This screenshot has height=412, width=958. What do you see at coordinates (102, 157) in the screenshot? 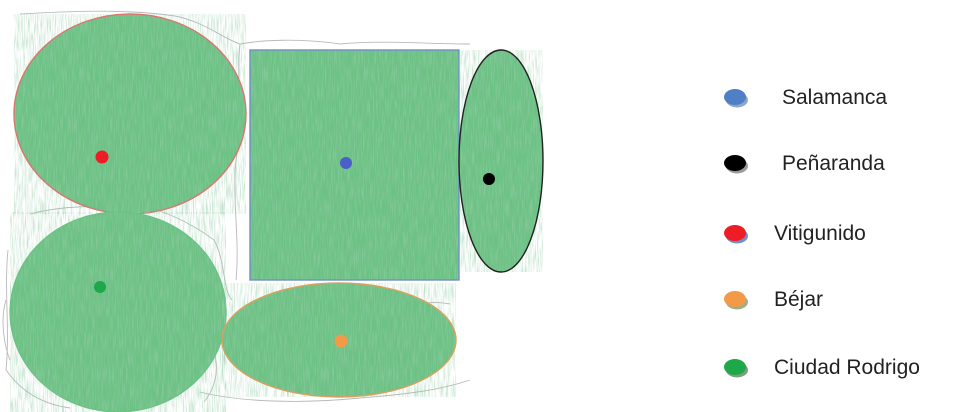
I see `marker-vitigunido` at bounding box center [102, 157].